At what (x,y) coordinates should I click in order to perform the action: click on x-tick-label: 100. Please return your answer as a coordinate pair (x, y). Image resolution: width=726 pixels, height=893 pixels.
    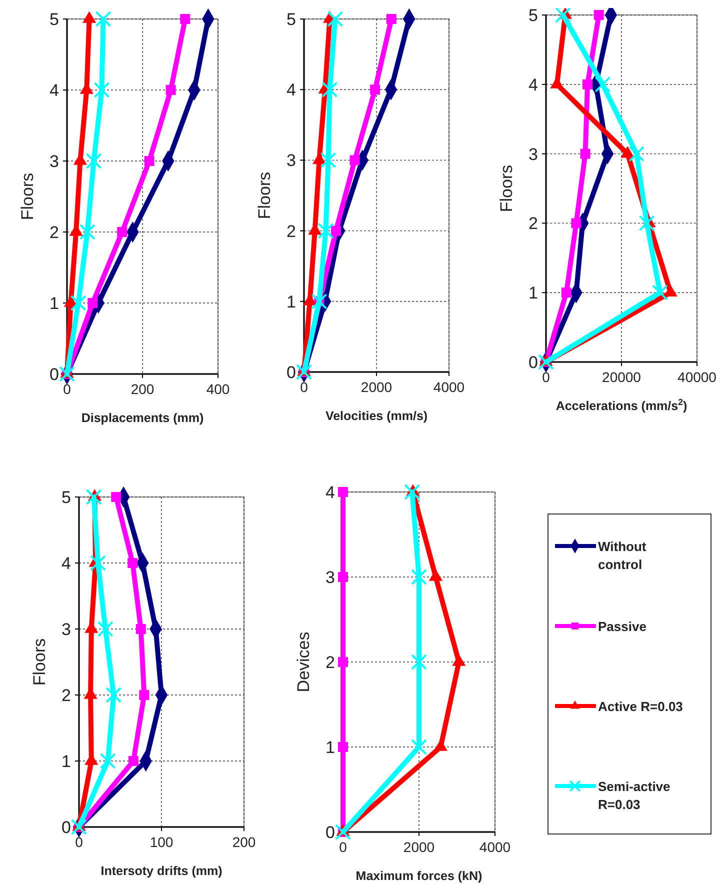
    Looking at the image, I should click on (162, 842).